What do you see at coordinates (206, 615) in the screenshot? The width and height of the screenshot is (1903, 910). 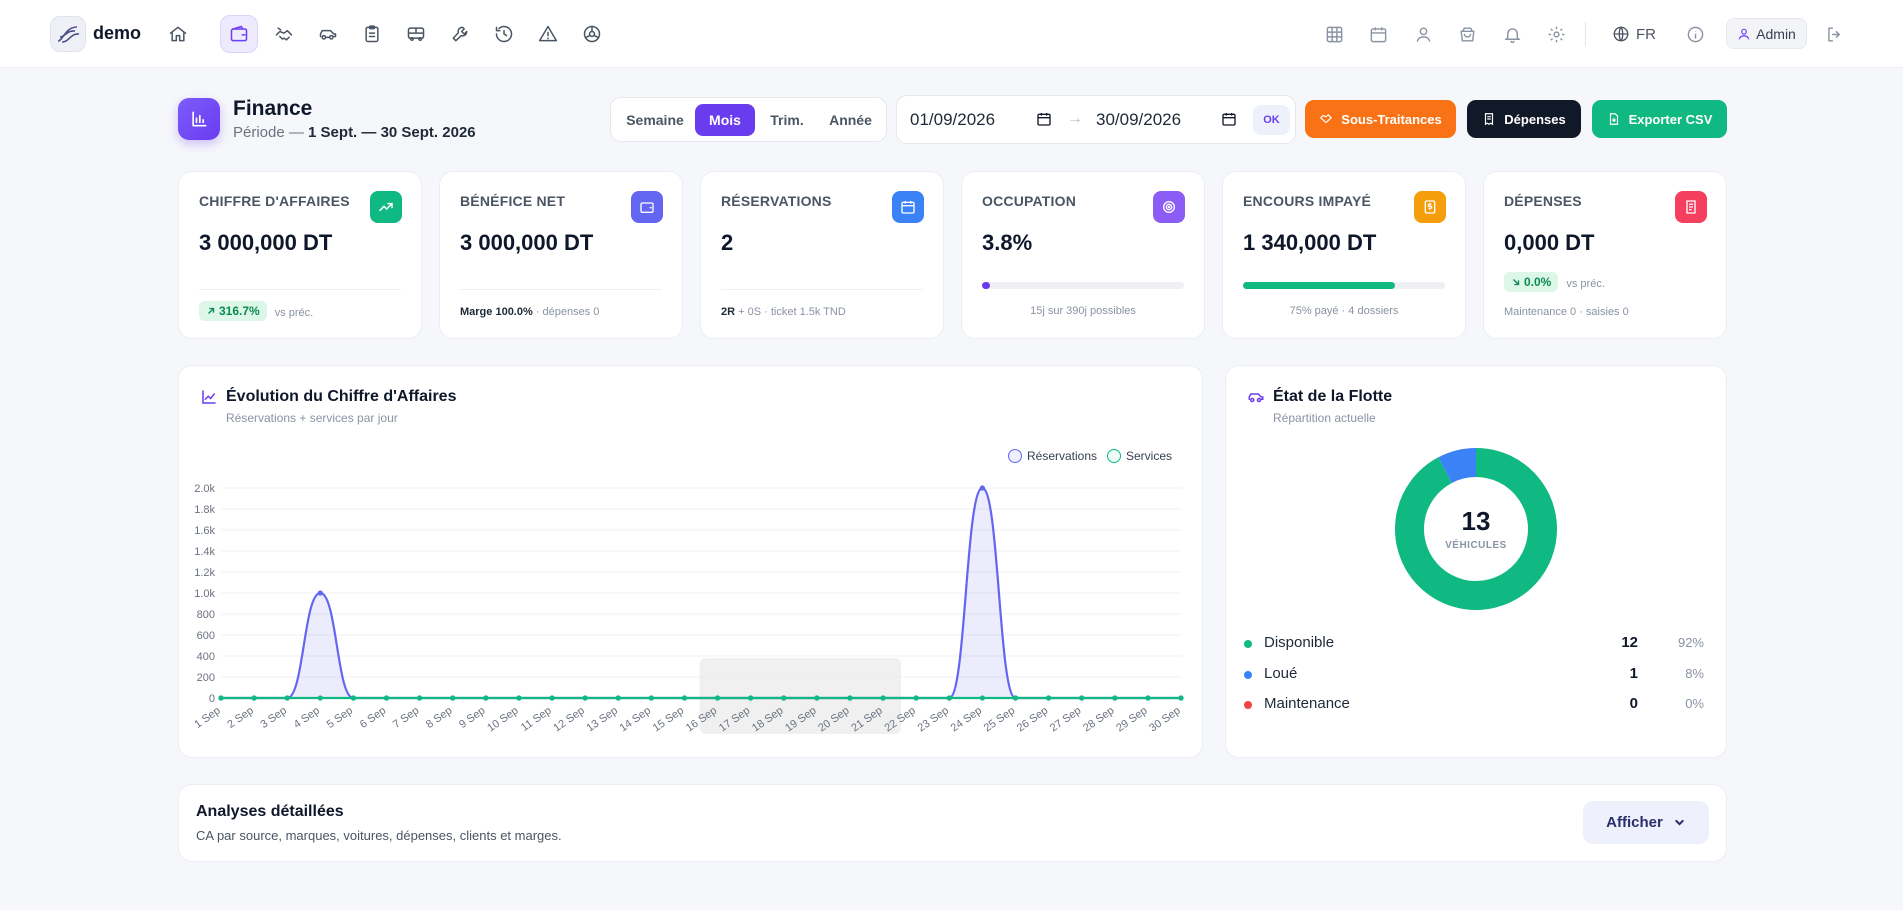 I see `y-tick-label: 800` at bounding box center [206, 615].